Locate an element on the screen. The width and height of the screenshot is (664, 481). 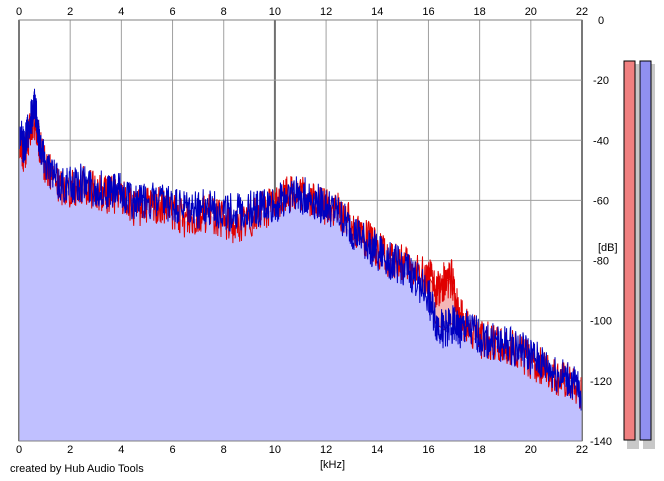
x-tick-label-bottom: 18 is located at coordinates (480, 450).